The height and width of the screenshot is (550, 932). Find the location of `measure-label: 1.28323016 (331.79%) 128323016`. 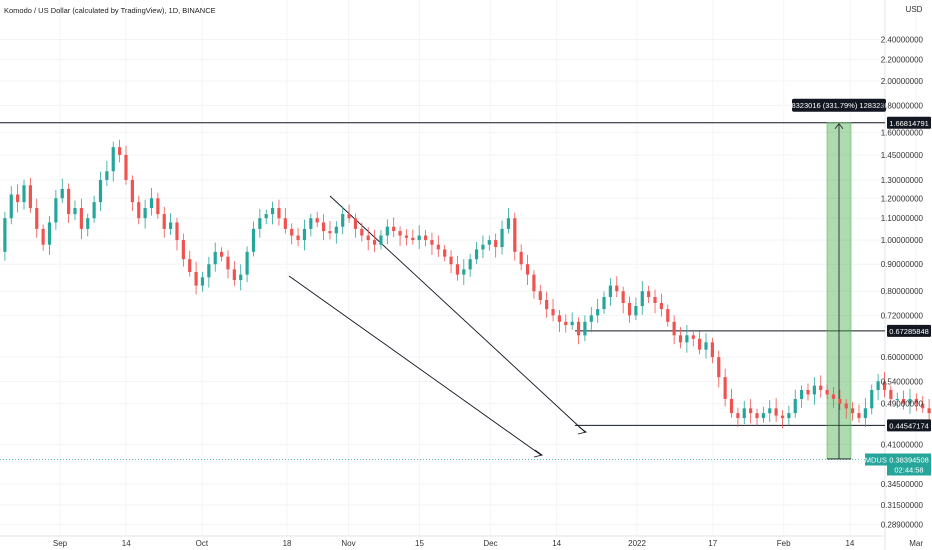

measure-label: 1.28323016 (331.79%) 128323016 is located at coordinates (839, 105).